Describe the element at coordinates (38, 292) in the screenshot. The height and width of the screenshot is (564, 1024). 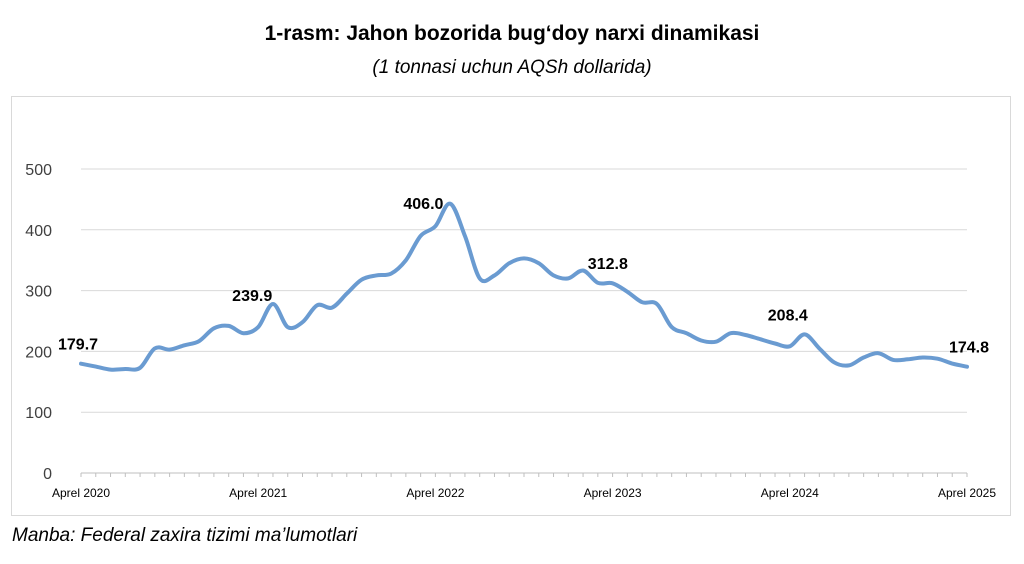
I see `y-tick-label: 300` at that location.